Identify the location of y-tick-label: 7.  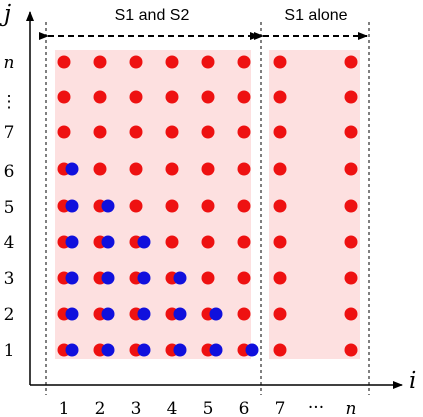
(9, 133).